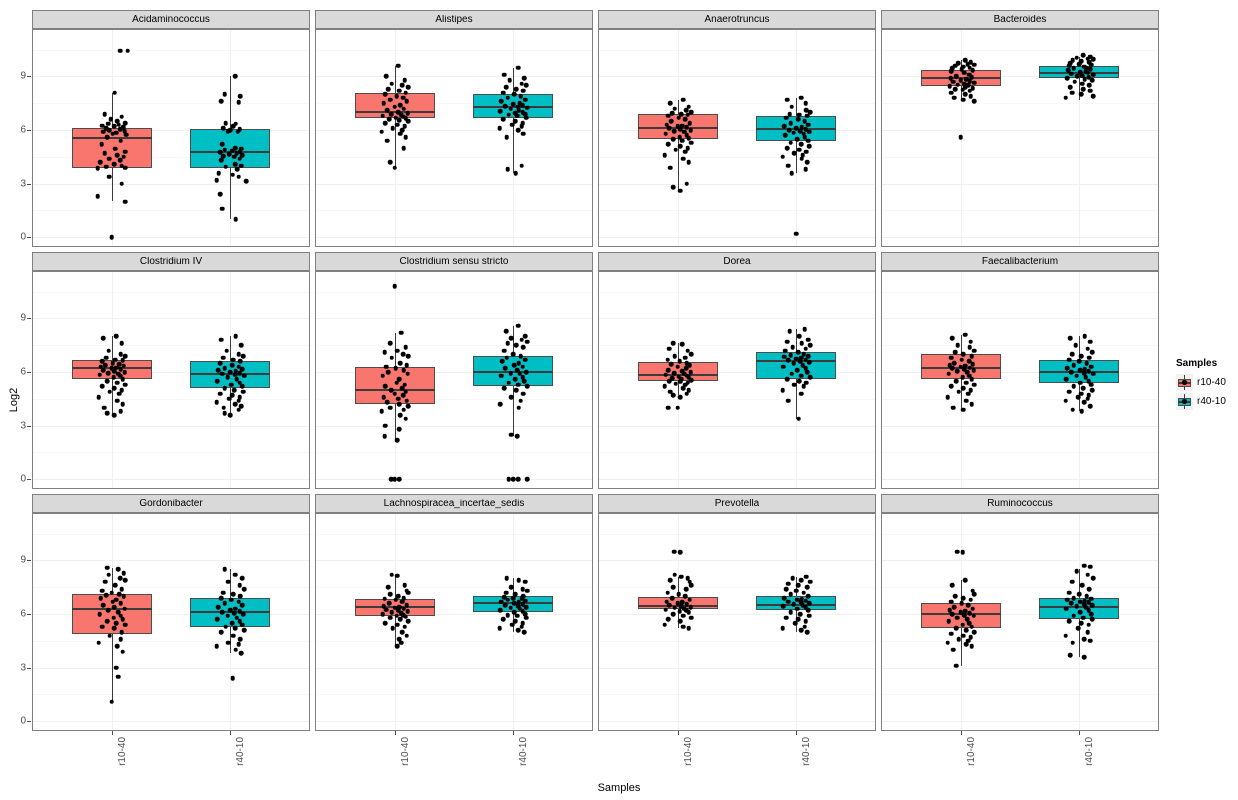 The width and height of the screenshot is (1238, 800). I want to click on x-axis-tick-label: r10-40, so click(405, 751).